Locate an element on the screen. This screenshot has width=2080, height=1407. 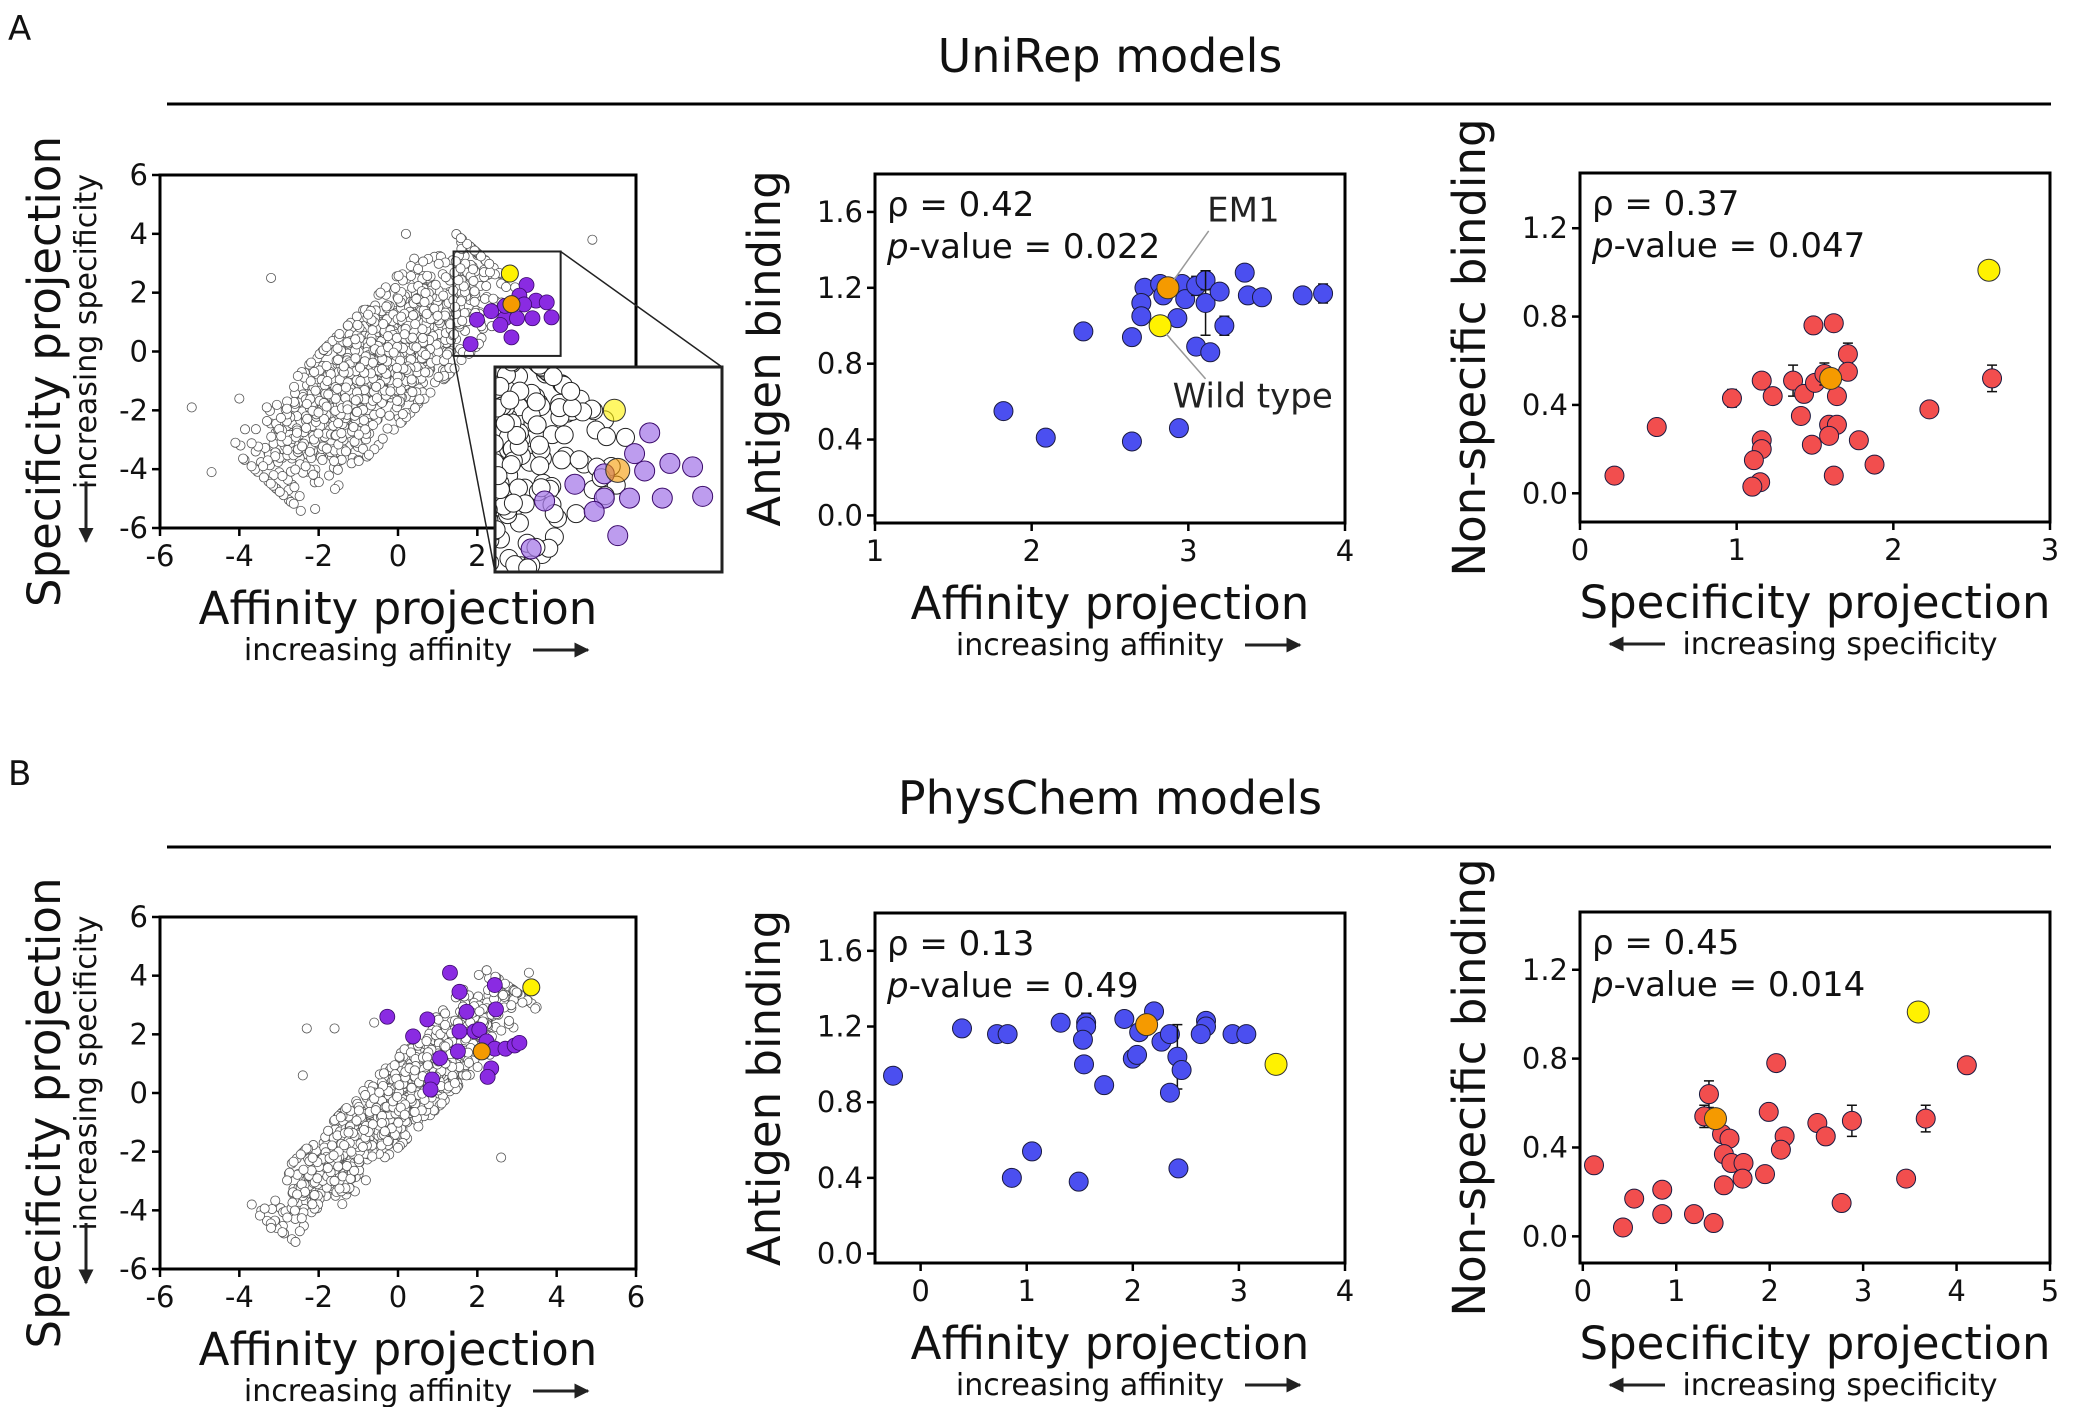
marks is located at coordinates (1780, 1119).